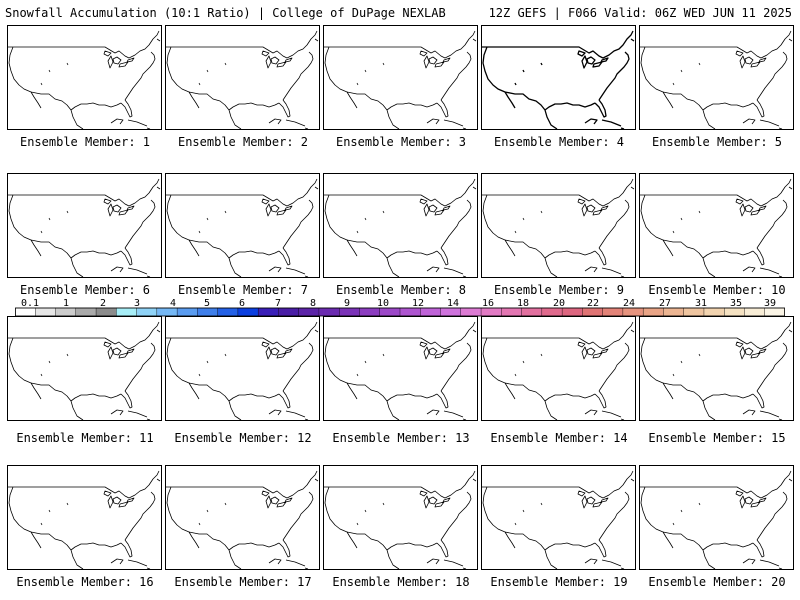  Describe the element at coordinates (488, 303) in the screenshot. I see `legend-tick-label: 16` at that location.